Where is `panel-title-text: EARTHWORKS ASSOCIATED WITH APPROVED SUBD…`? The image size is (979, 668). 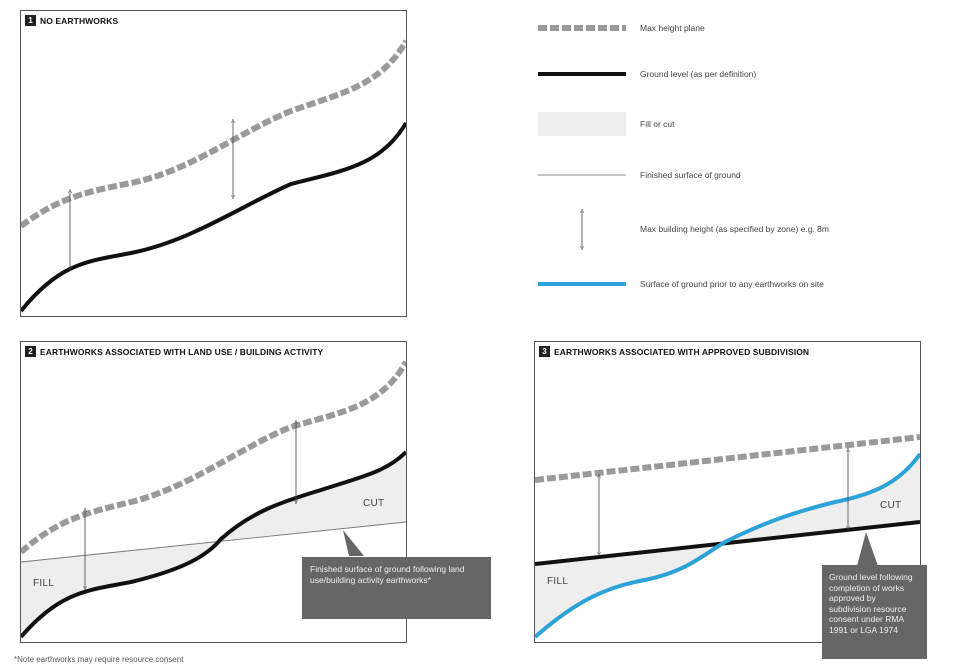
panel-title-text: EARTHWORKS ASSOCIATED WITH APPROVED SUBD… is located at coordinates (682, 351).